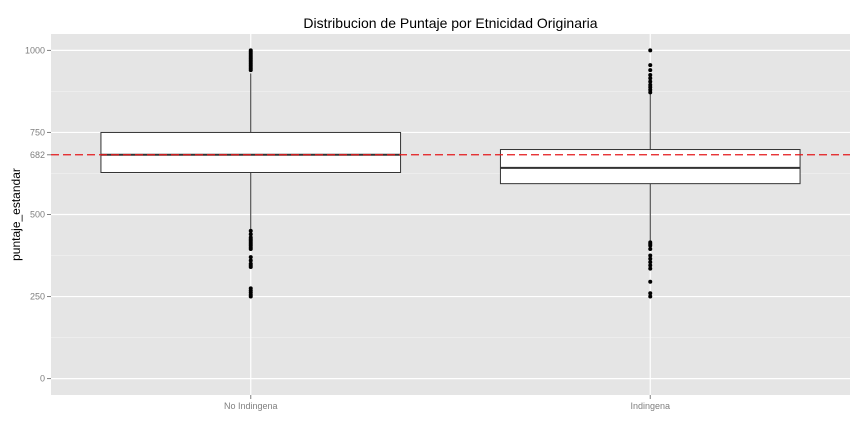 This screenshot has height=432, width=864. Describe the element at coordinates (37, 132) in the screenshot. I see `y-tick-label: 750` at that location.